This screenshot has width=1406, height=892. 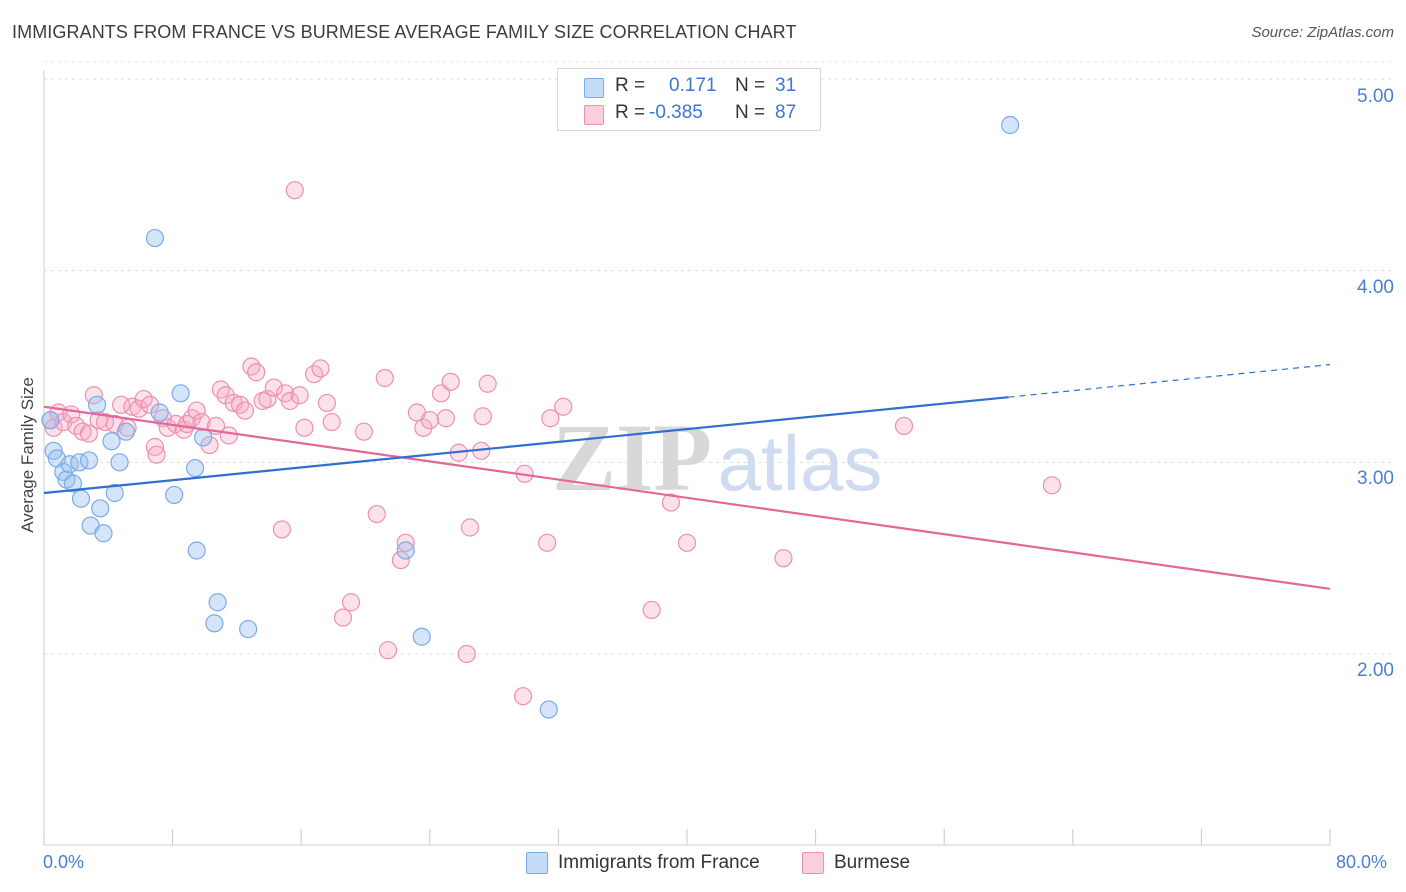 I want to click on x-tick-label-max: 80.0%, so click(x=1362, y=862).